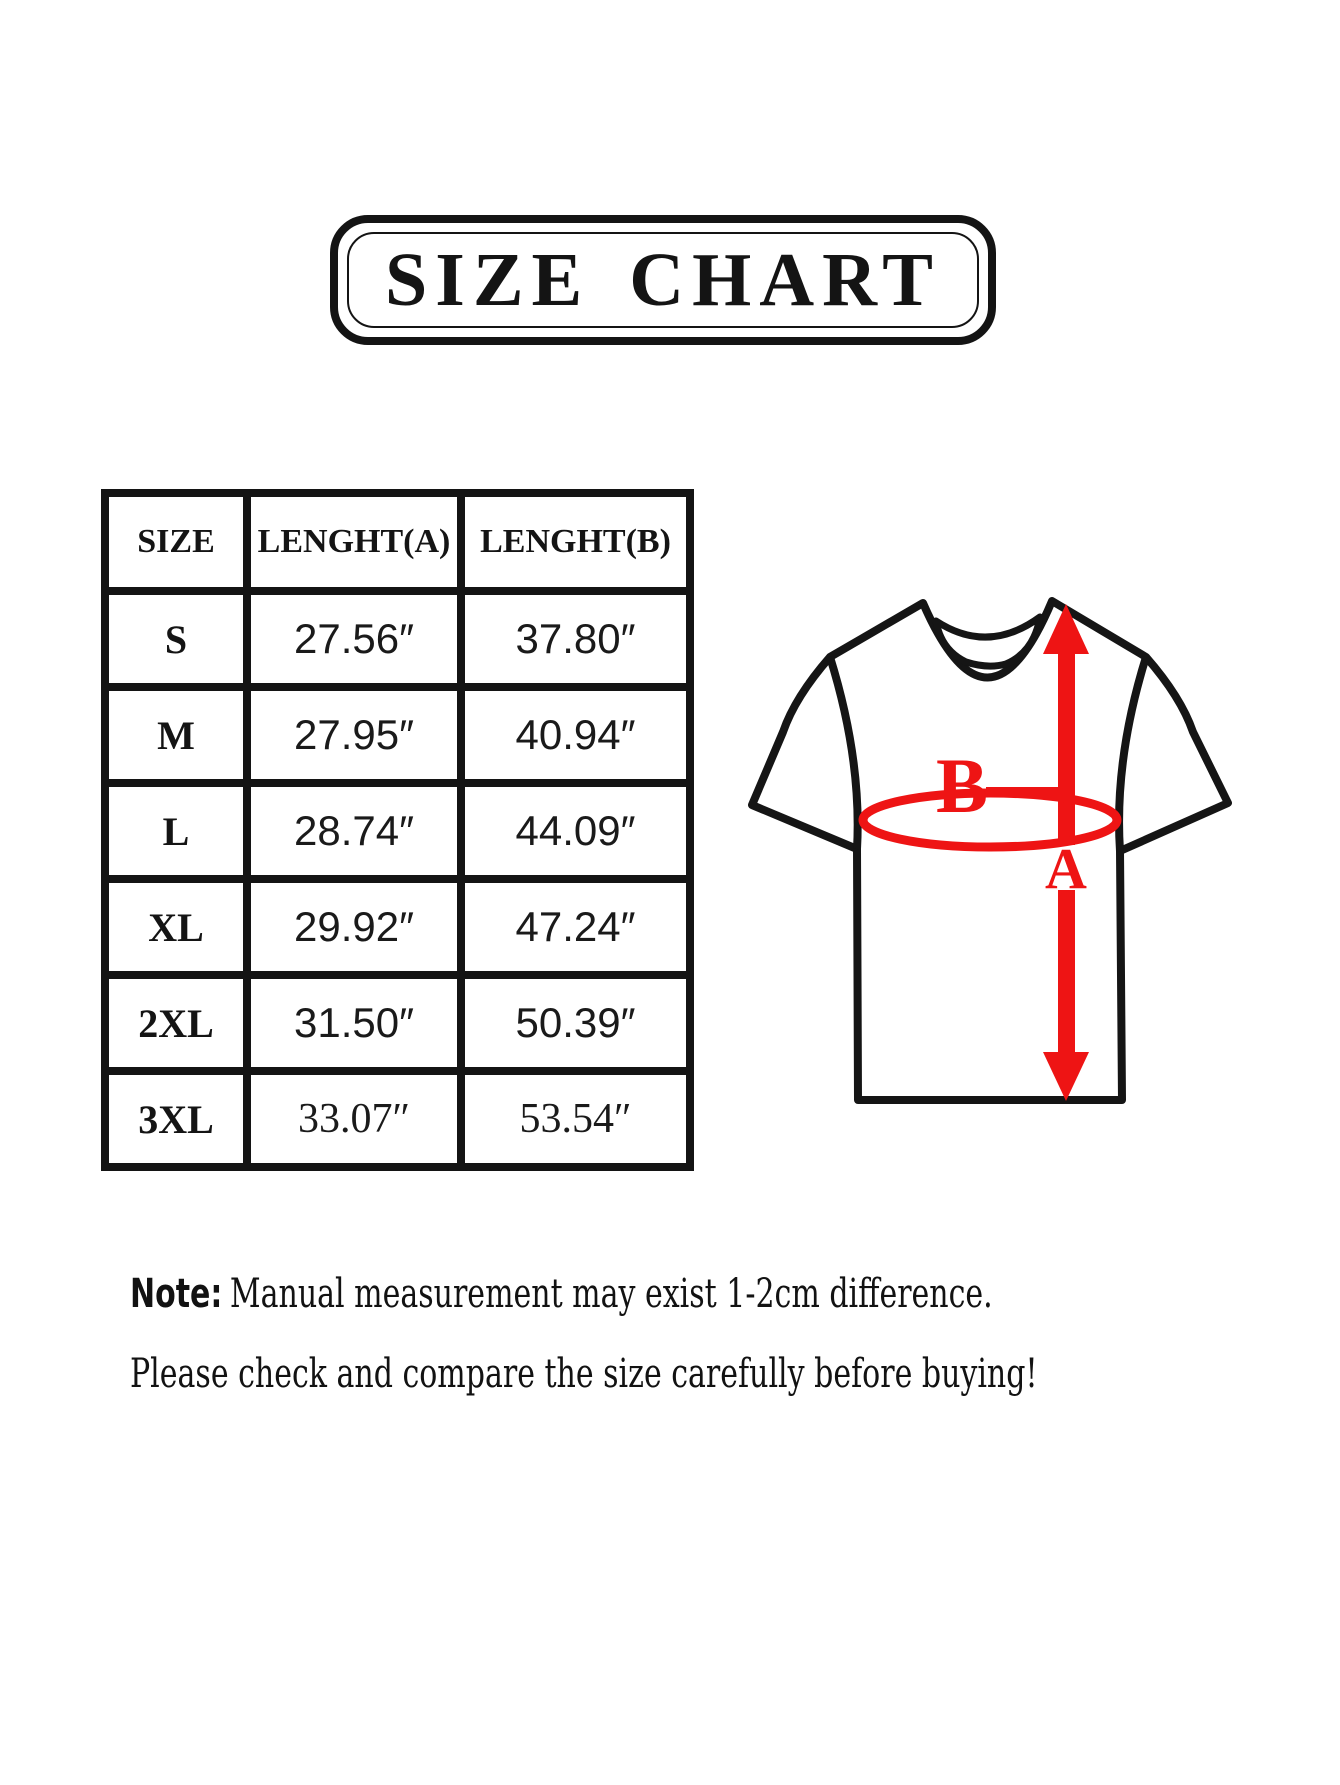 The image size is (1340, 1785). What do you see at coordinates (176, 1119) in the screenshot?
I see `size-cell: 3XL` at bounding box center [176, 1119].